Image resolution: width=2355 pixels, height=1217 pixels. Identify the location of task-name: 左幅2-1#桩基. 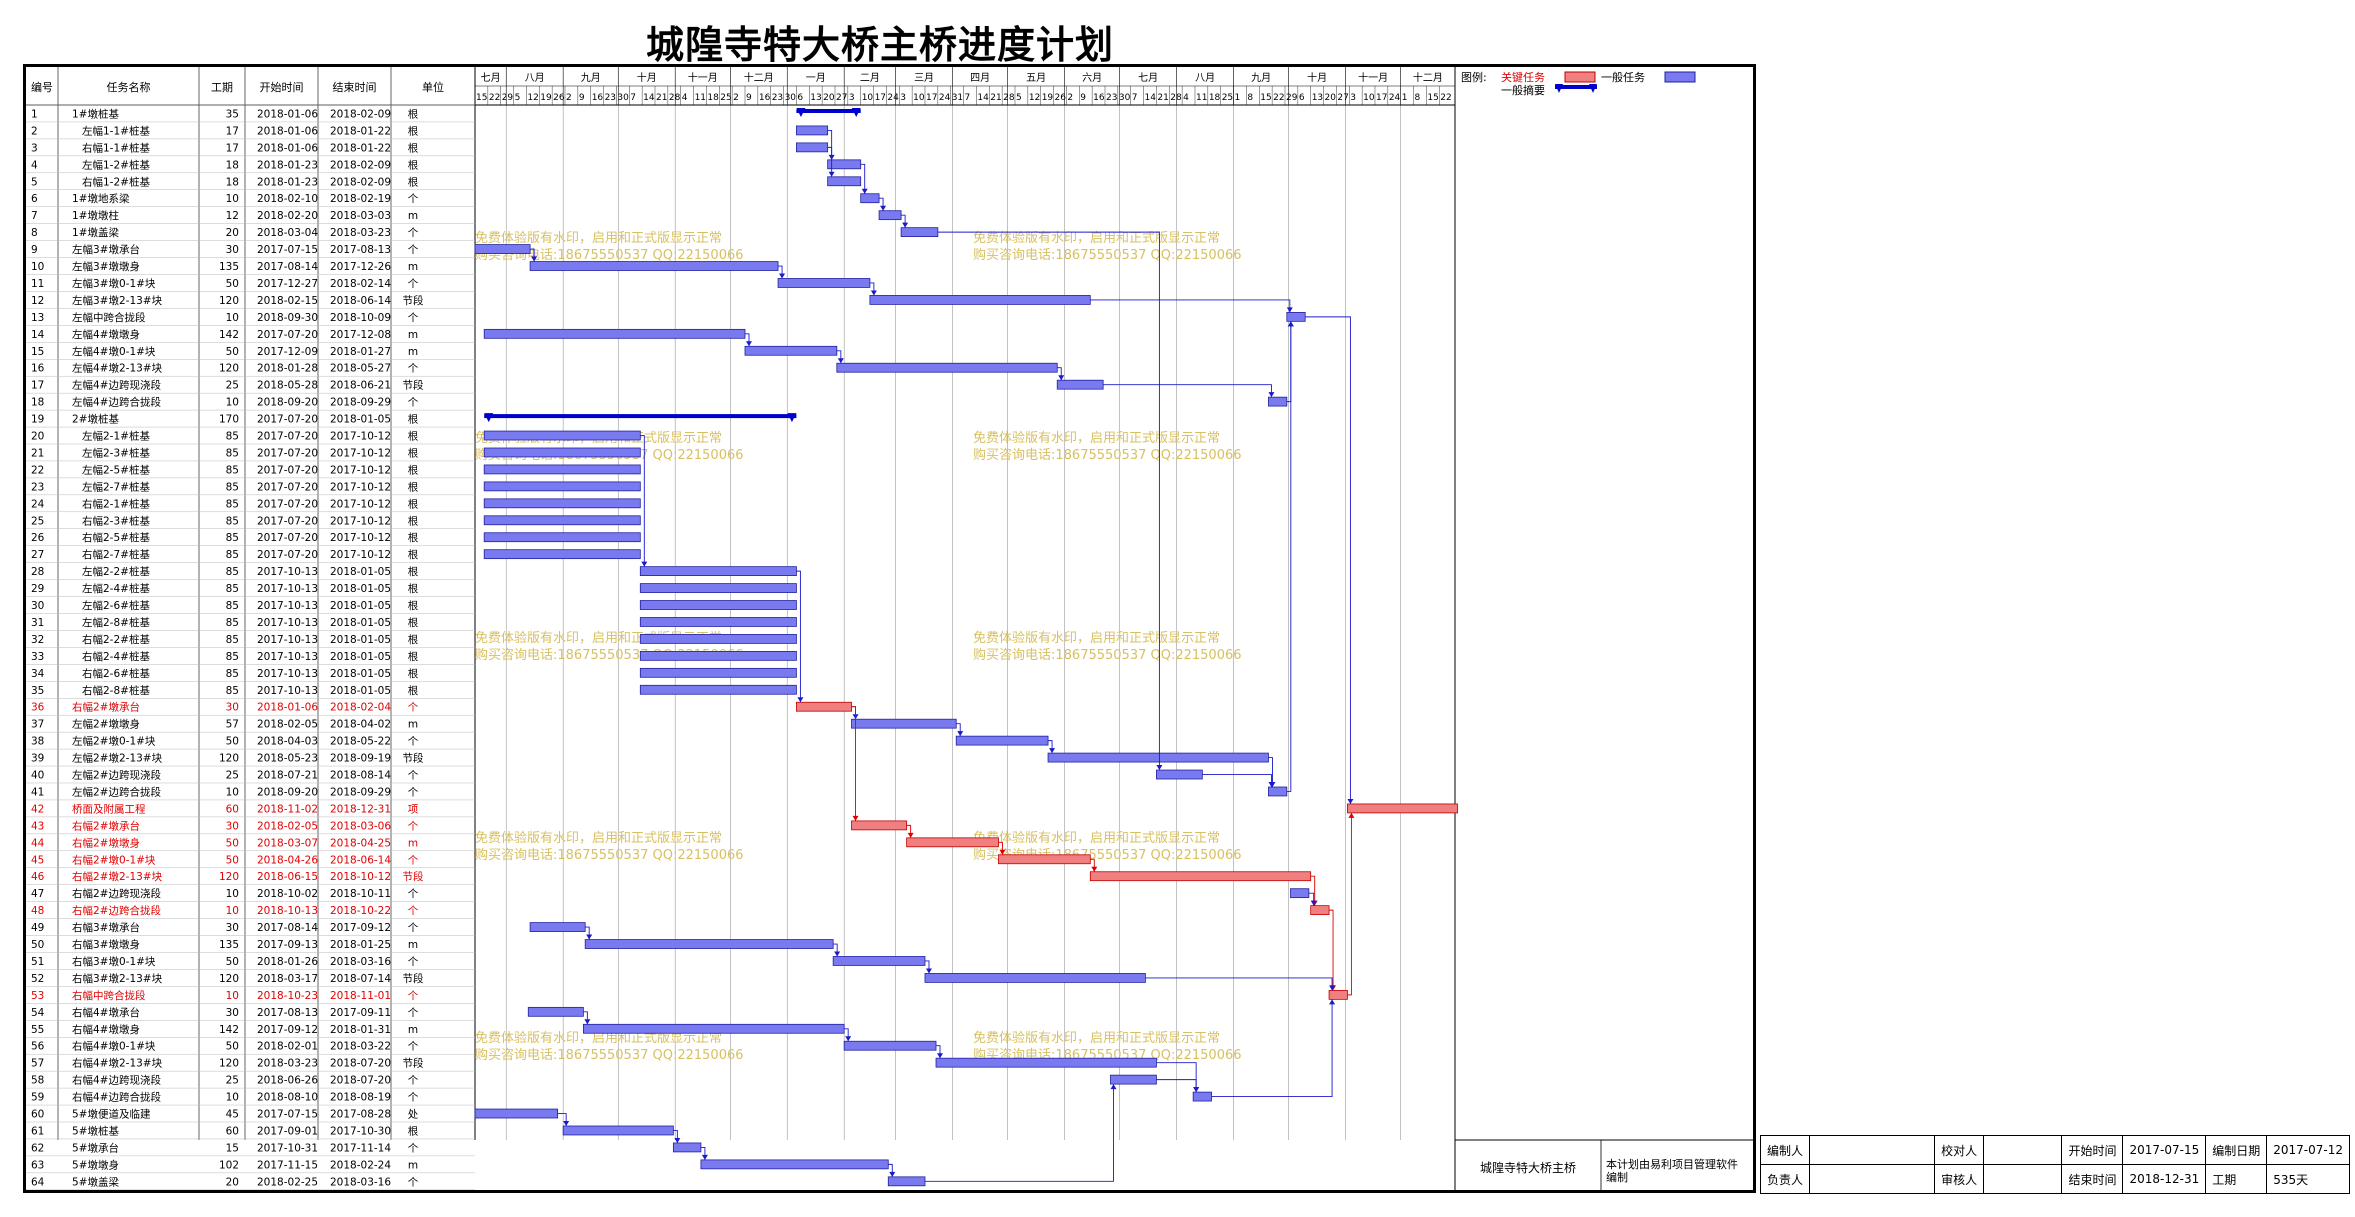
(116, 436).